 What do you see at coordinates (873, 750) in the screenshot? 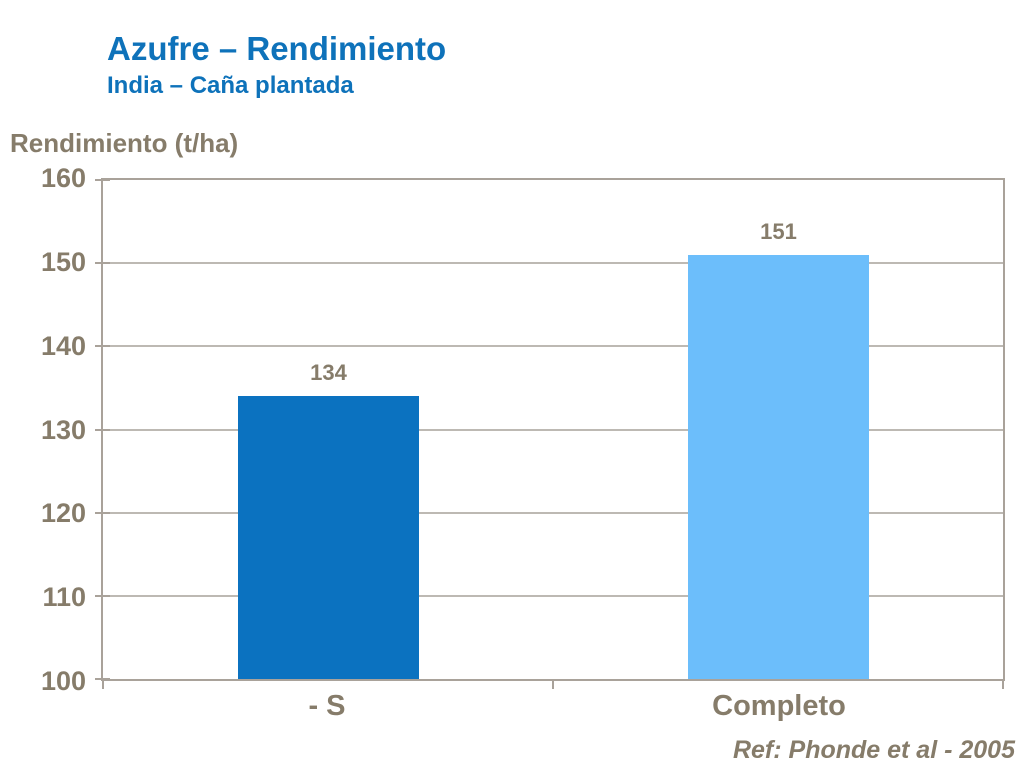
I see `reference-text: Ref: Phonde et al - 2005` at bounding box center [873, 750].